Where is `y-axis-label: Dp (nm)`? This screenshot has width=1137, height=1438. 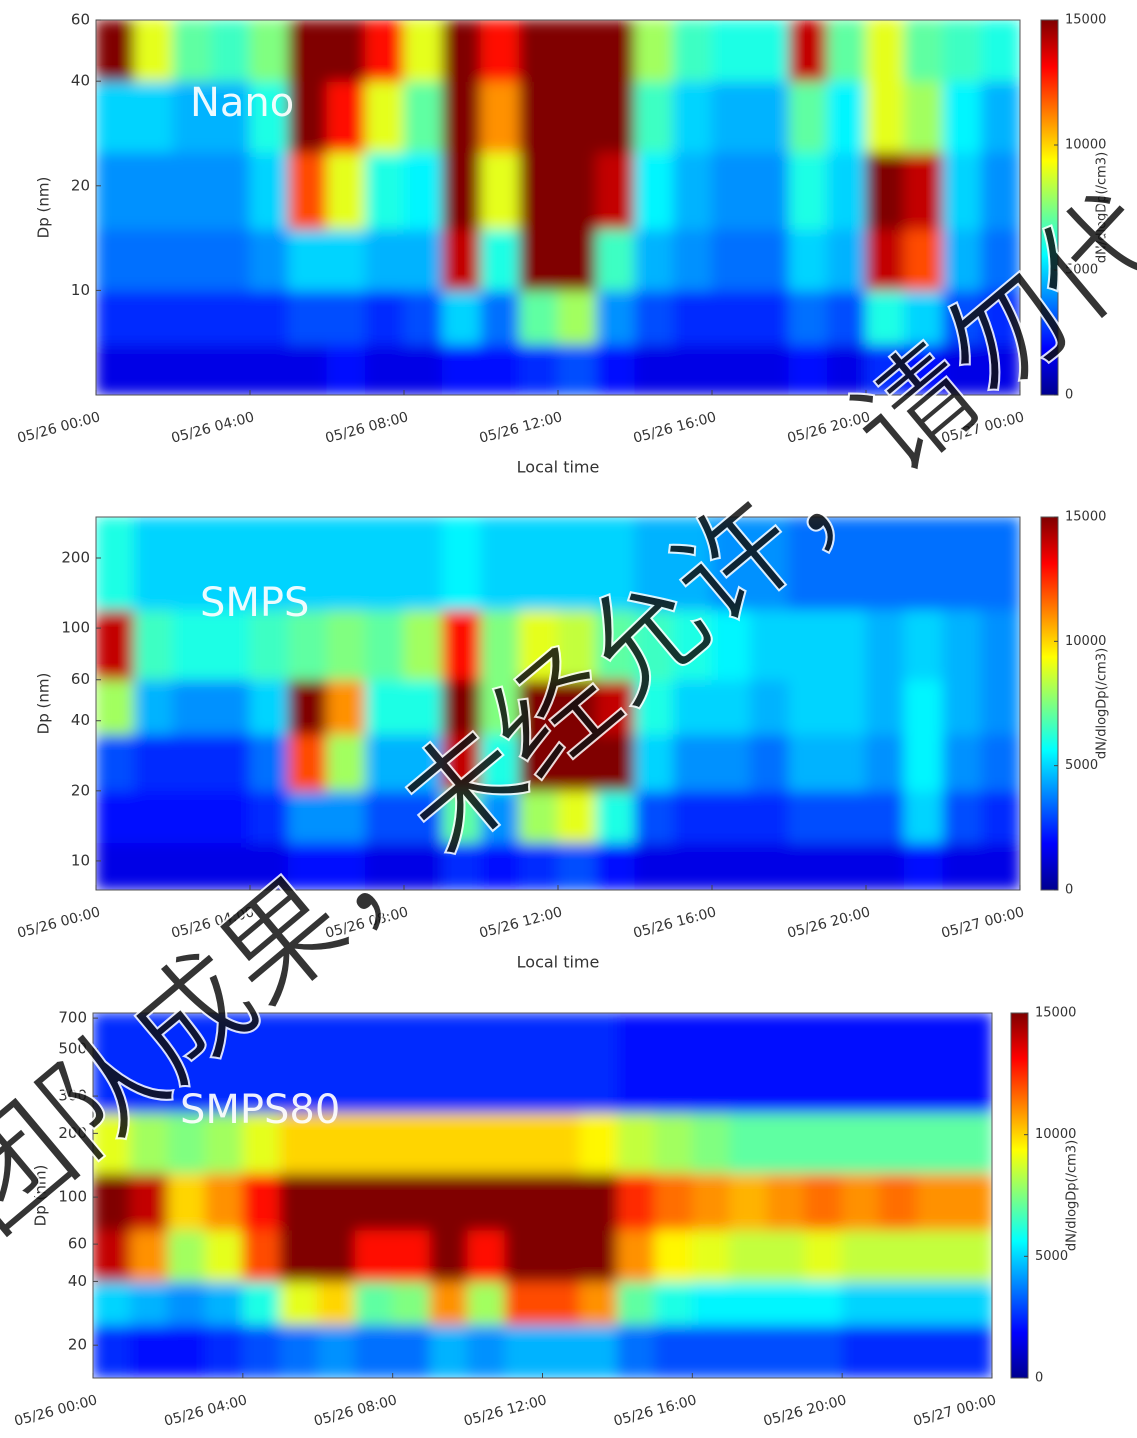 y-axis-label: Dp (nm) is located at coordinates (44, 704).